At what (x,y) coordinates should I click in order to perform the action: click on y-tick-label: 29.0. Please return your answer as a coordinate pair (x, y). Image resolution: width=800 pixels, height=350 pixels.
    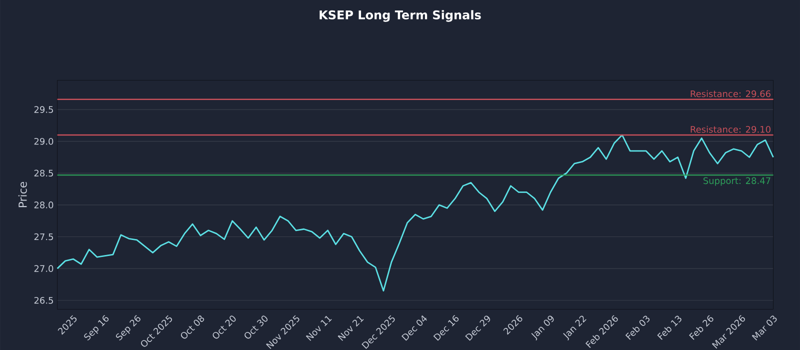
    Looking at the image, I should click on (44, 141).